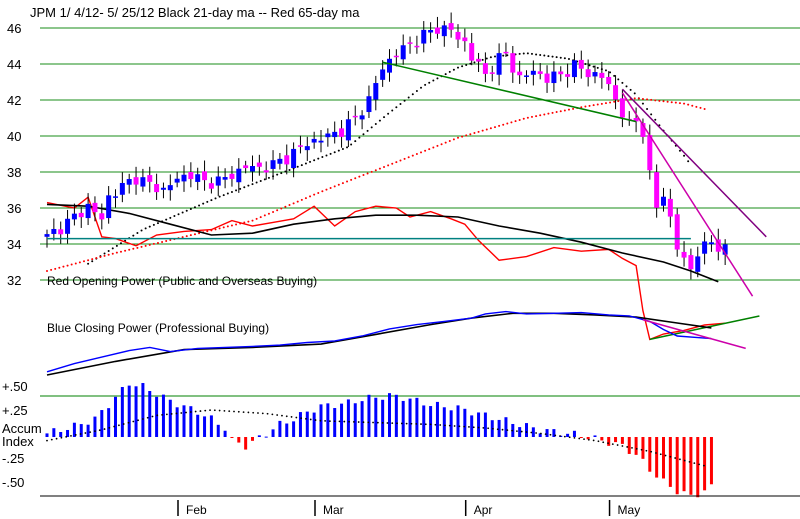  Describe the element at coordinates (196, 510) in the screenshot. I see `month-label: Feb` at that location.